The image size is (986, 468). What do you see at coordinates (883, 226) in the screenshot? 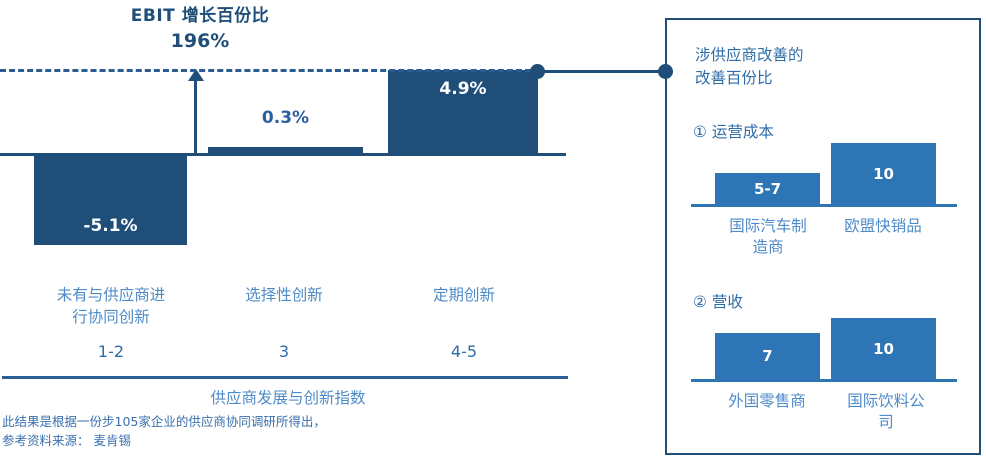
I see `mini-label-eu-fmcg: 欧盟快销品` at bounding box center [883, 226].